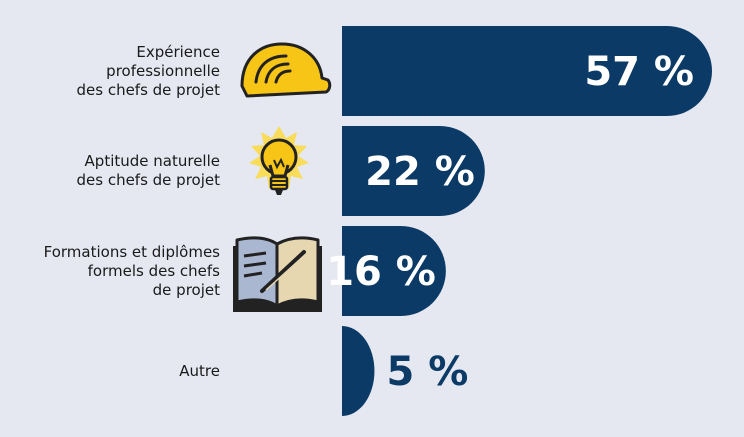  I want to click on category-label-4: Autre, so click(110, 371).